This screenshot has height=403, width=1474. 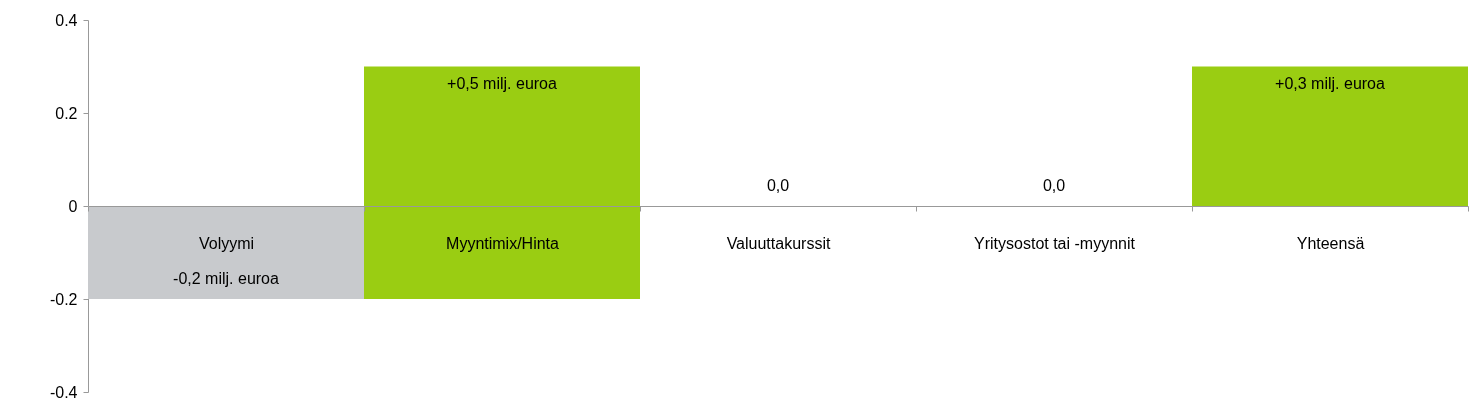 I want to click on data-label: +0,3 milj. euroa, so click(x=1330, y=83).